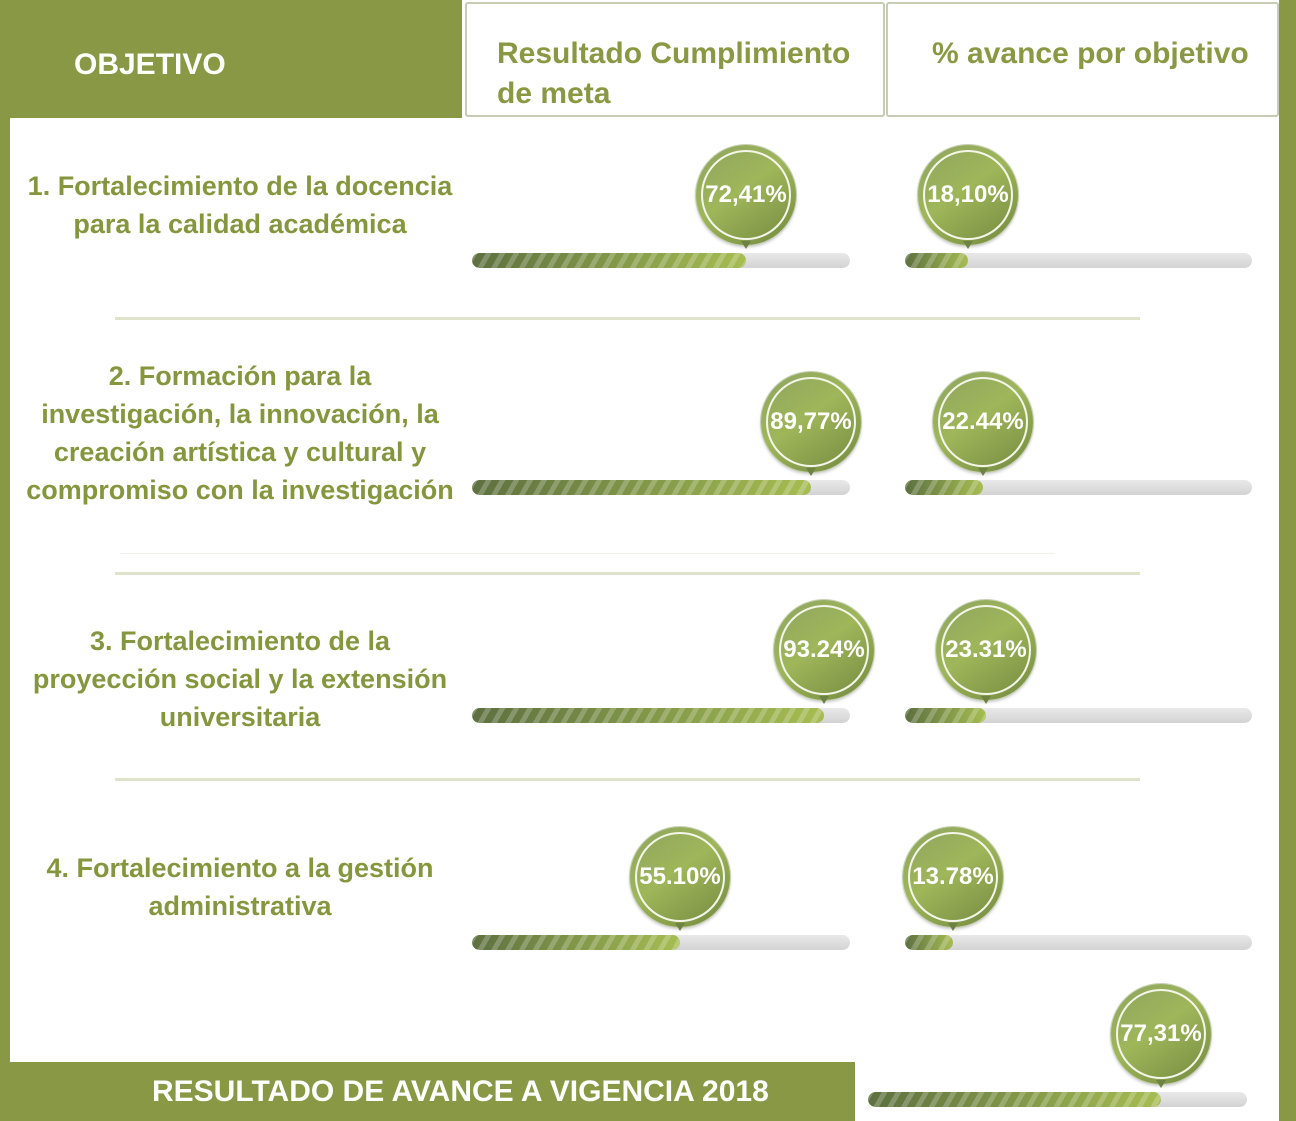 This screenshot has width=1296, height=1121. Describe the element at coordinates (1078, 487) in the screenshot. I see `progress-2-track` at that location.